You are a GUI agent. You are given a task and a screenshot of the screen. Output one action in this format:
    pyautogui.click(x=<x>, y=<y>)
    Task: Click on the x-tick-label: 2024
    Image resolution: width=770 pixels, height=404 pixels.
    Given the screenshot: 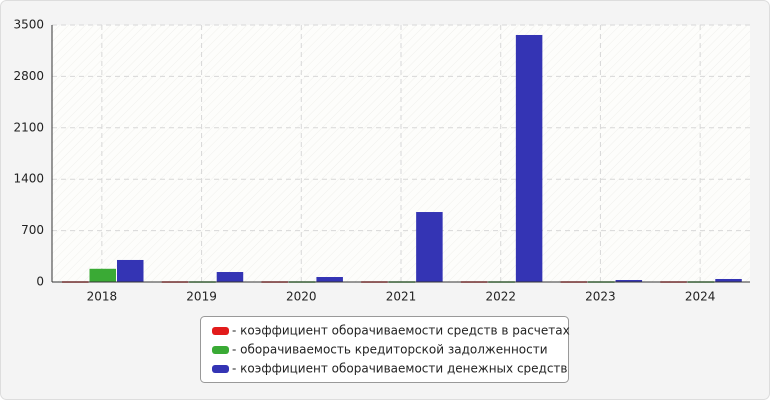 What is the action you would take?
    pyautogui.click(x=700, y=297)
    